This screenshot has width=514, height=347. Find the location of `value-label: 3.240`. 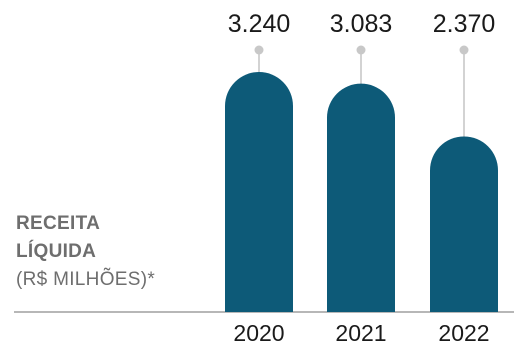

value-label: 3.240 is located at coordinates (259, 24).